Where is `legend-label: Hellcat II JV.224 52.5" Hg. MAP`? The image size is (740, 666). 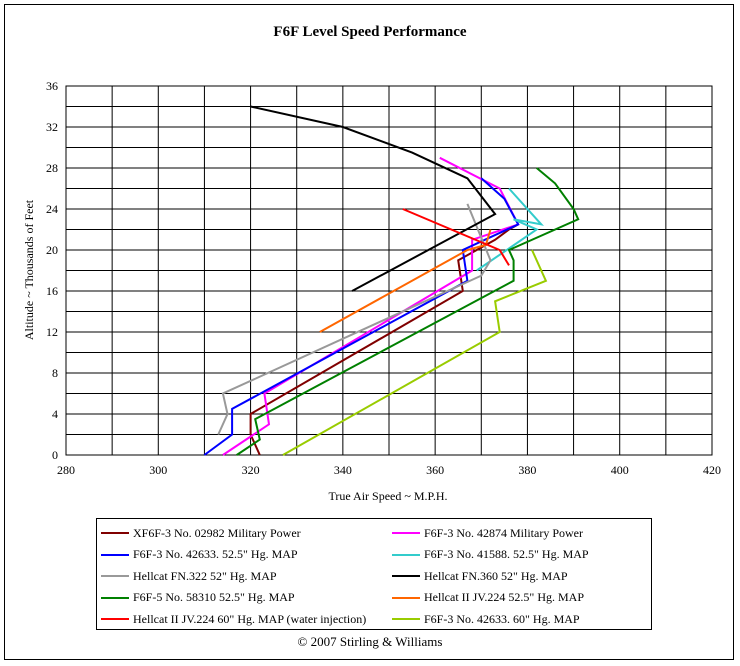 legend-label: Hellcat II JV.224 52.5" Hg. MAP is located at coordinates (504, 597).